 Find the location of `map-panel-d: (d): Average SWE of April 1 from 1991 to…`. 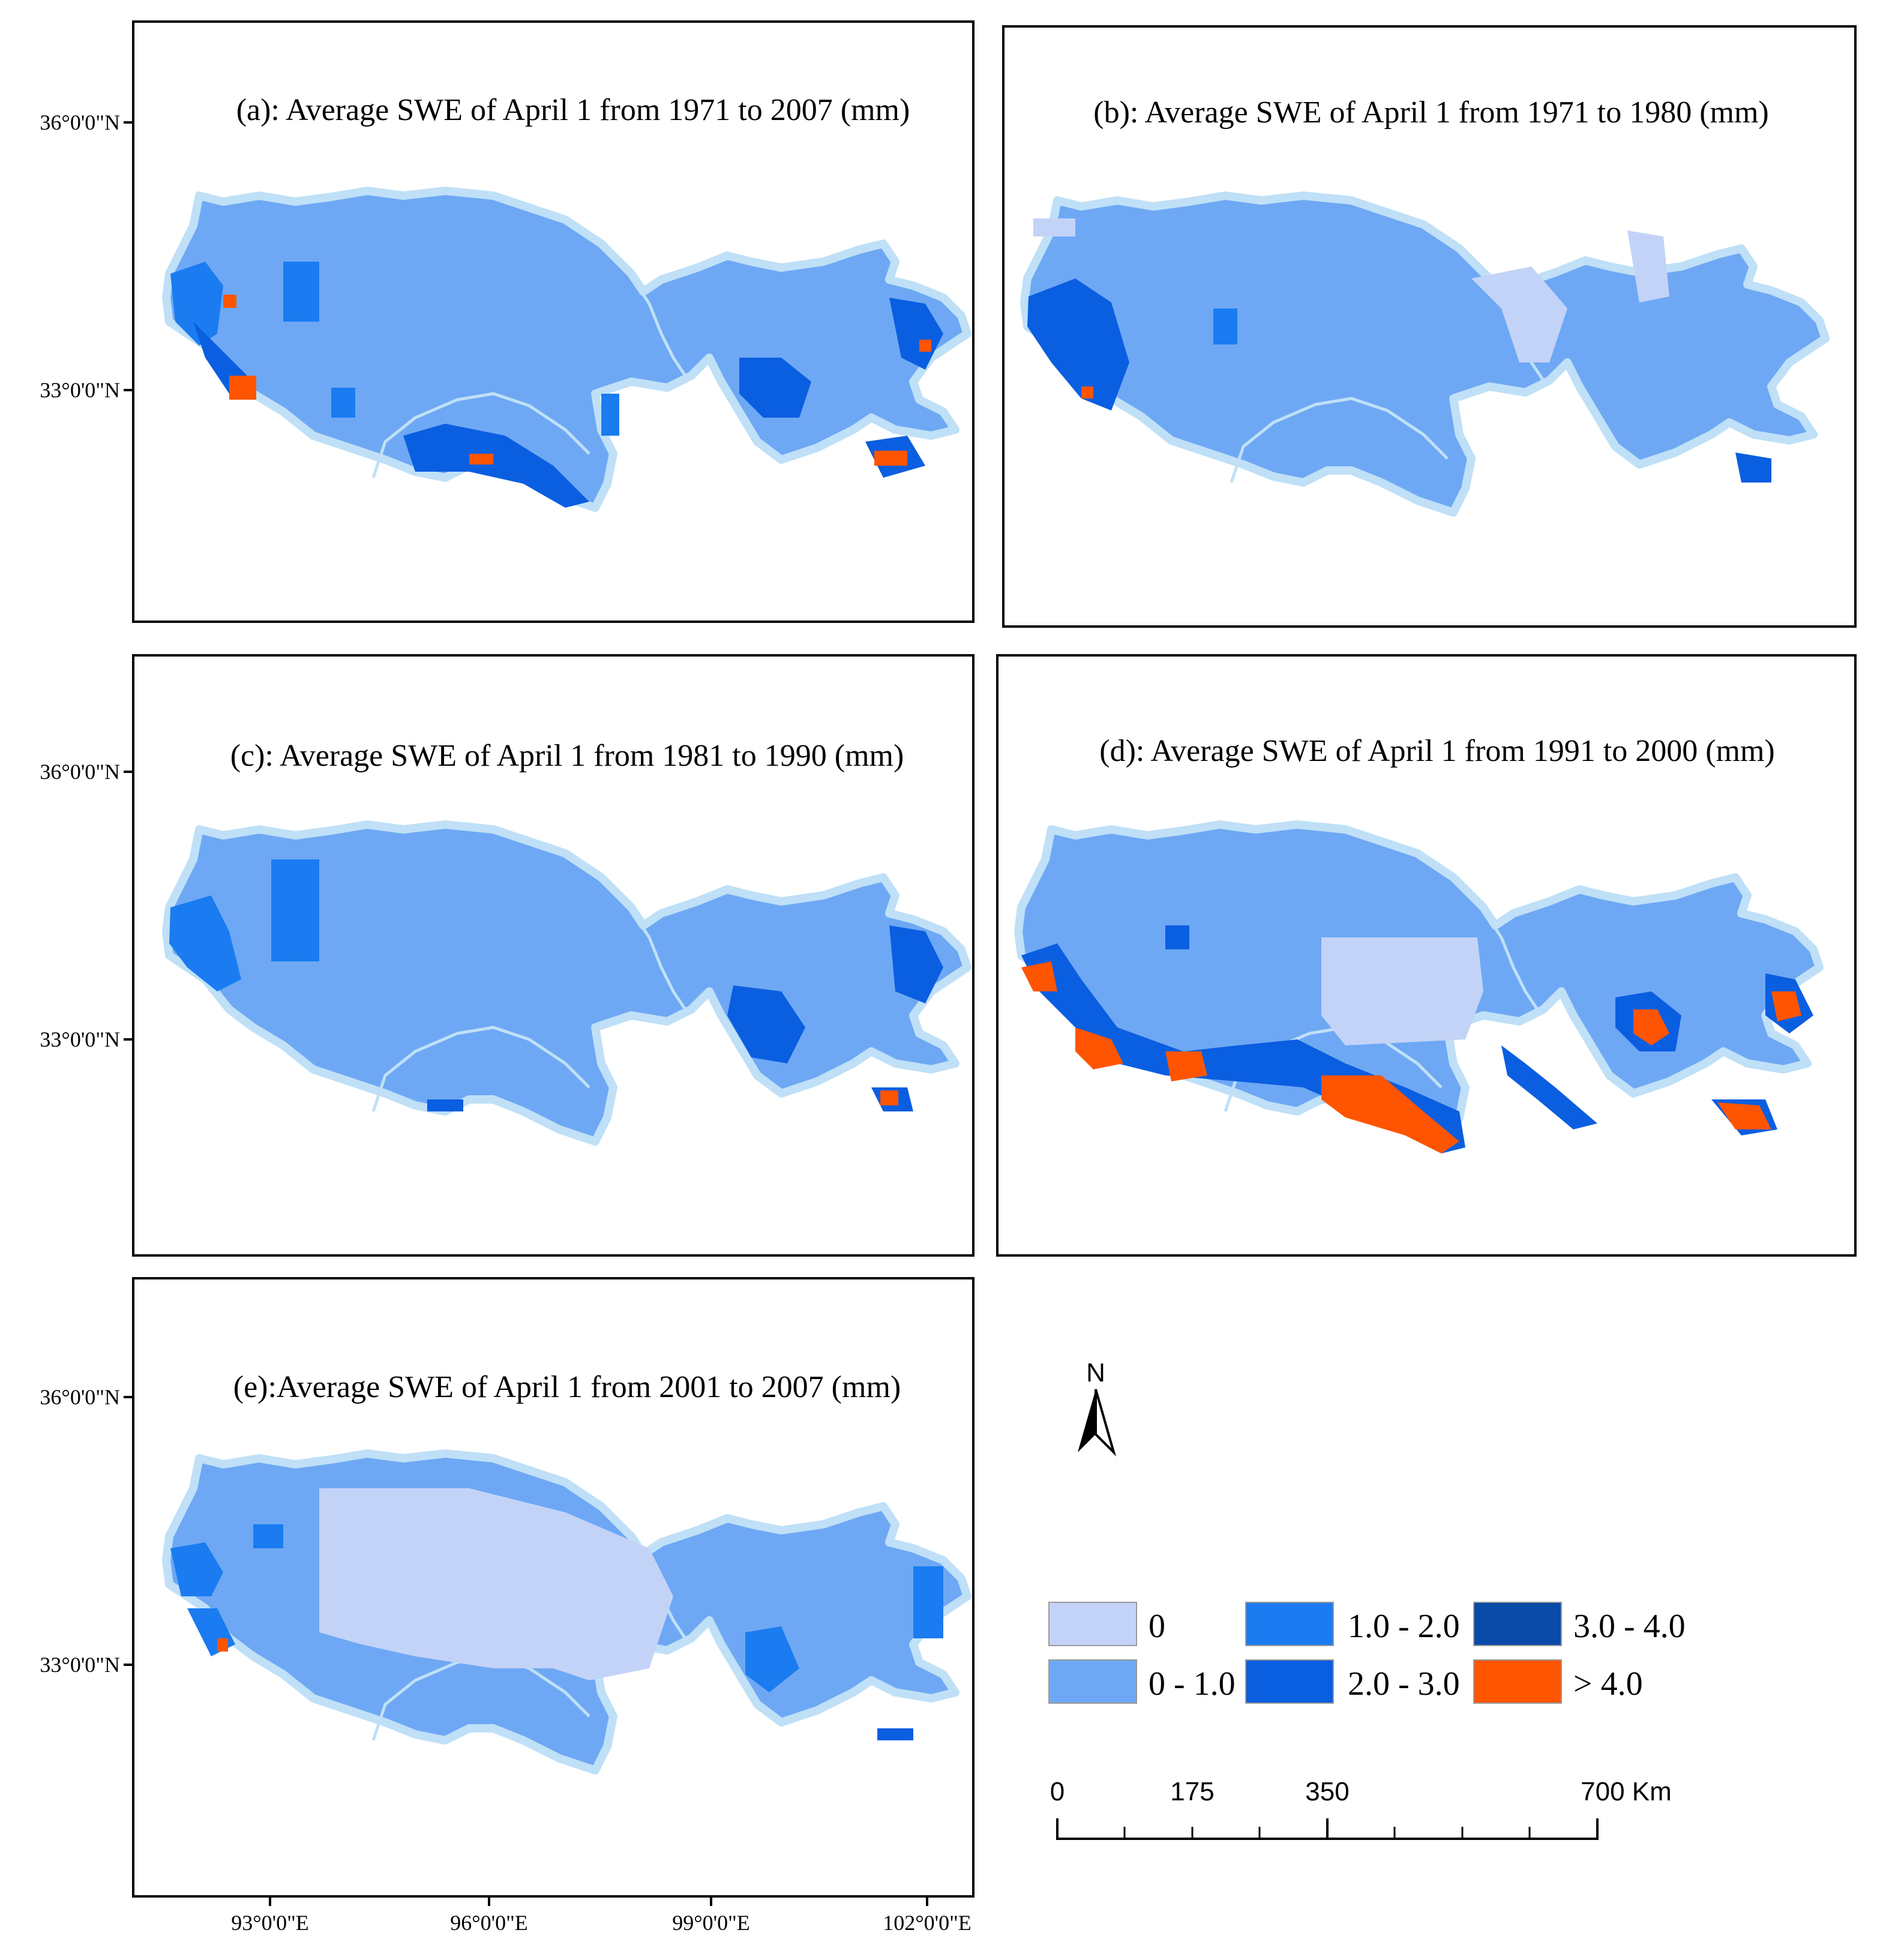

map-panel-d: (d): Average SWE of April 1 from 1991 to… is located at coordinates (1427, 955).